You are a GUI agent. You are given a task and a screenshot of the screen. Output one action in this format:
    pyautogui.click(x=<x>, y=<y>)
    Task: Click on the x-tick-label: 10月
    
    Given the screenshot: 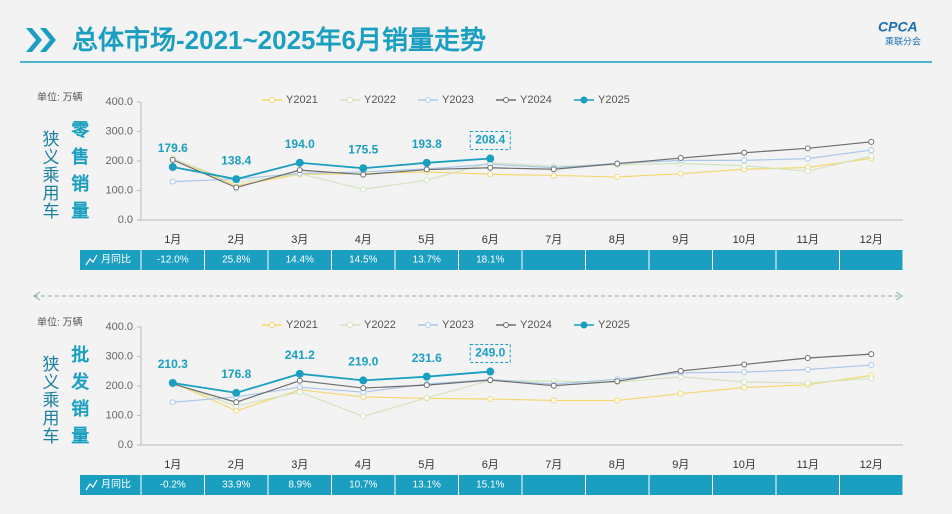 What is the action you would take?
    pyautogui.click(x=744, y=240)
    